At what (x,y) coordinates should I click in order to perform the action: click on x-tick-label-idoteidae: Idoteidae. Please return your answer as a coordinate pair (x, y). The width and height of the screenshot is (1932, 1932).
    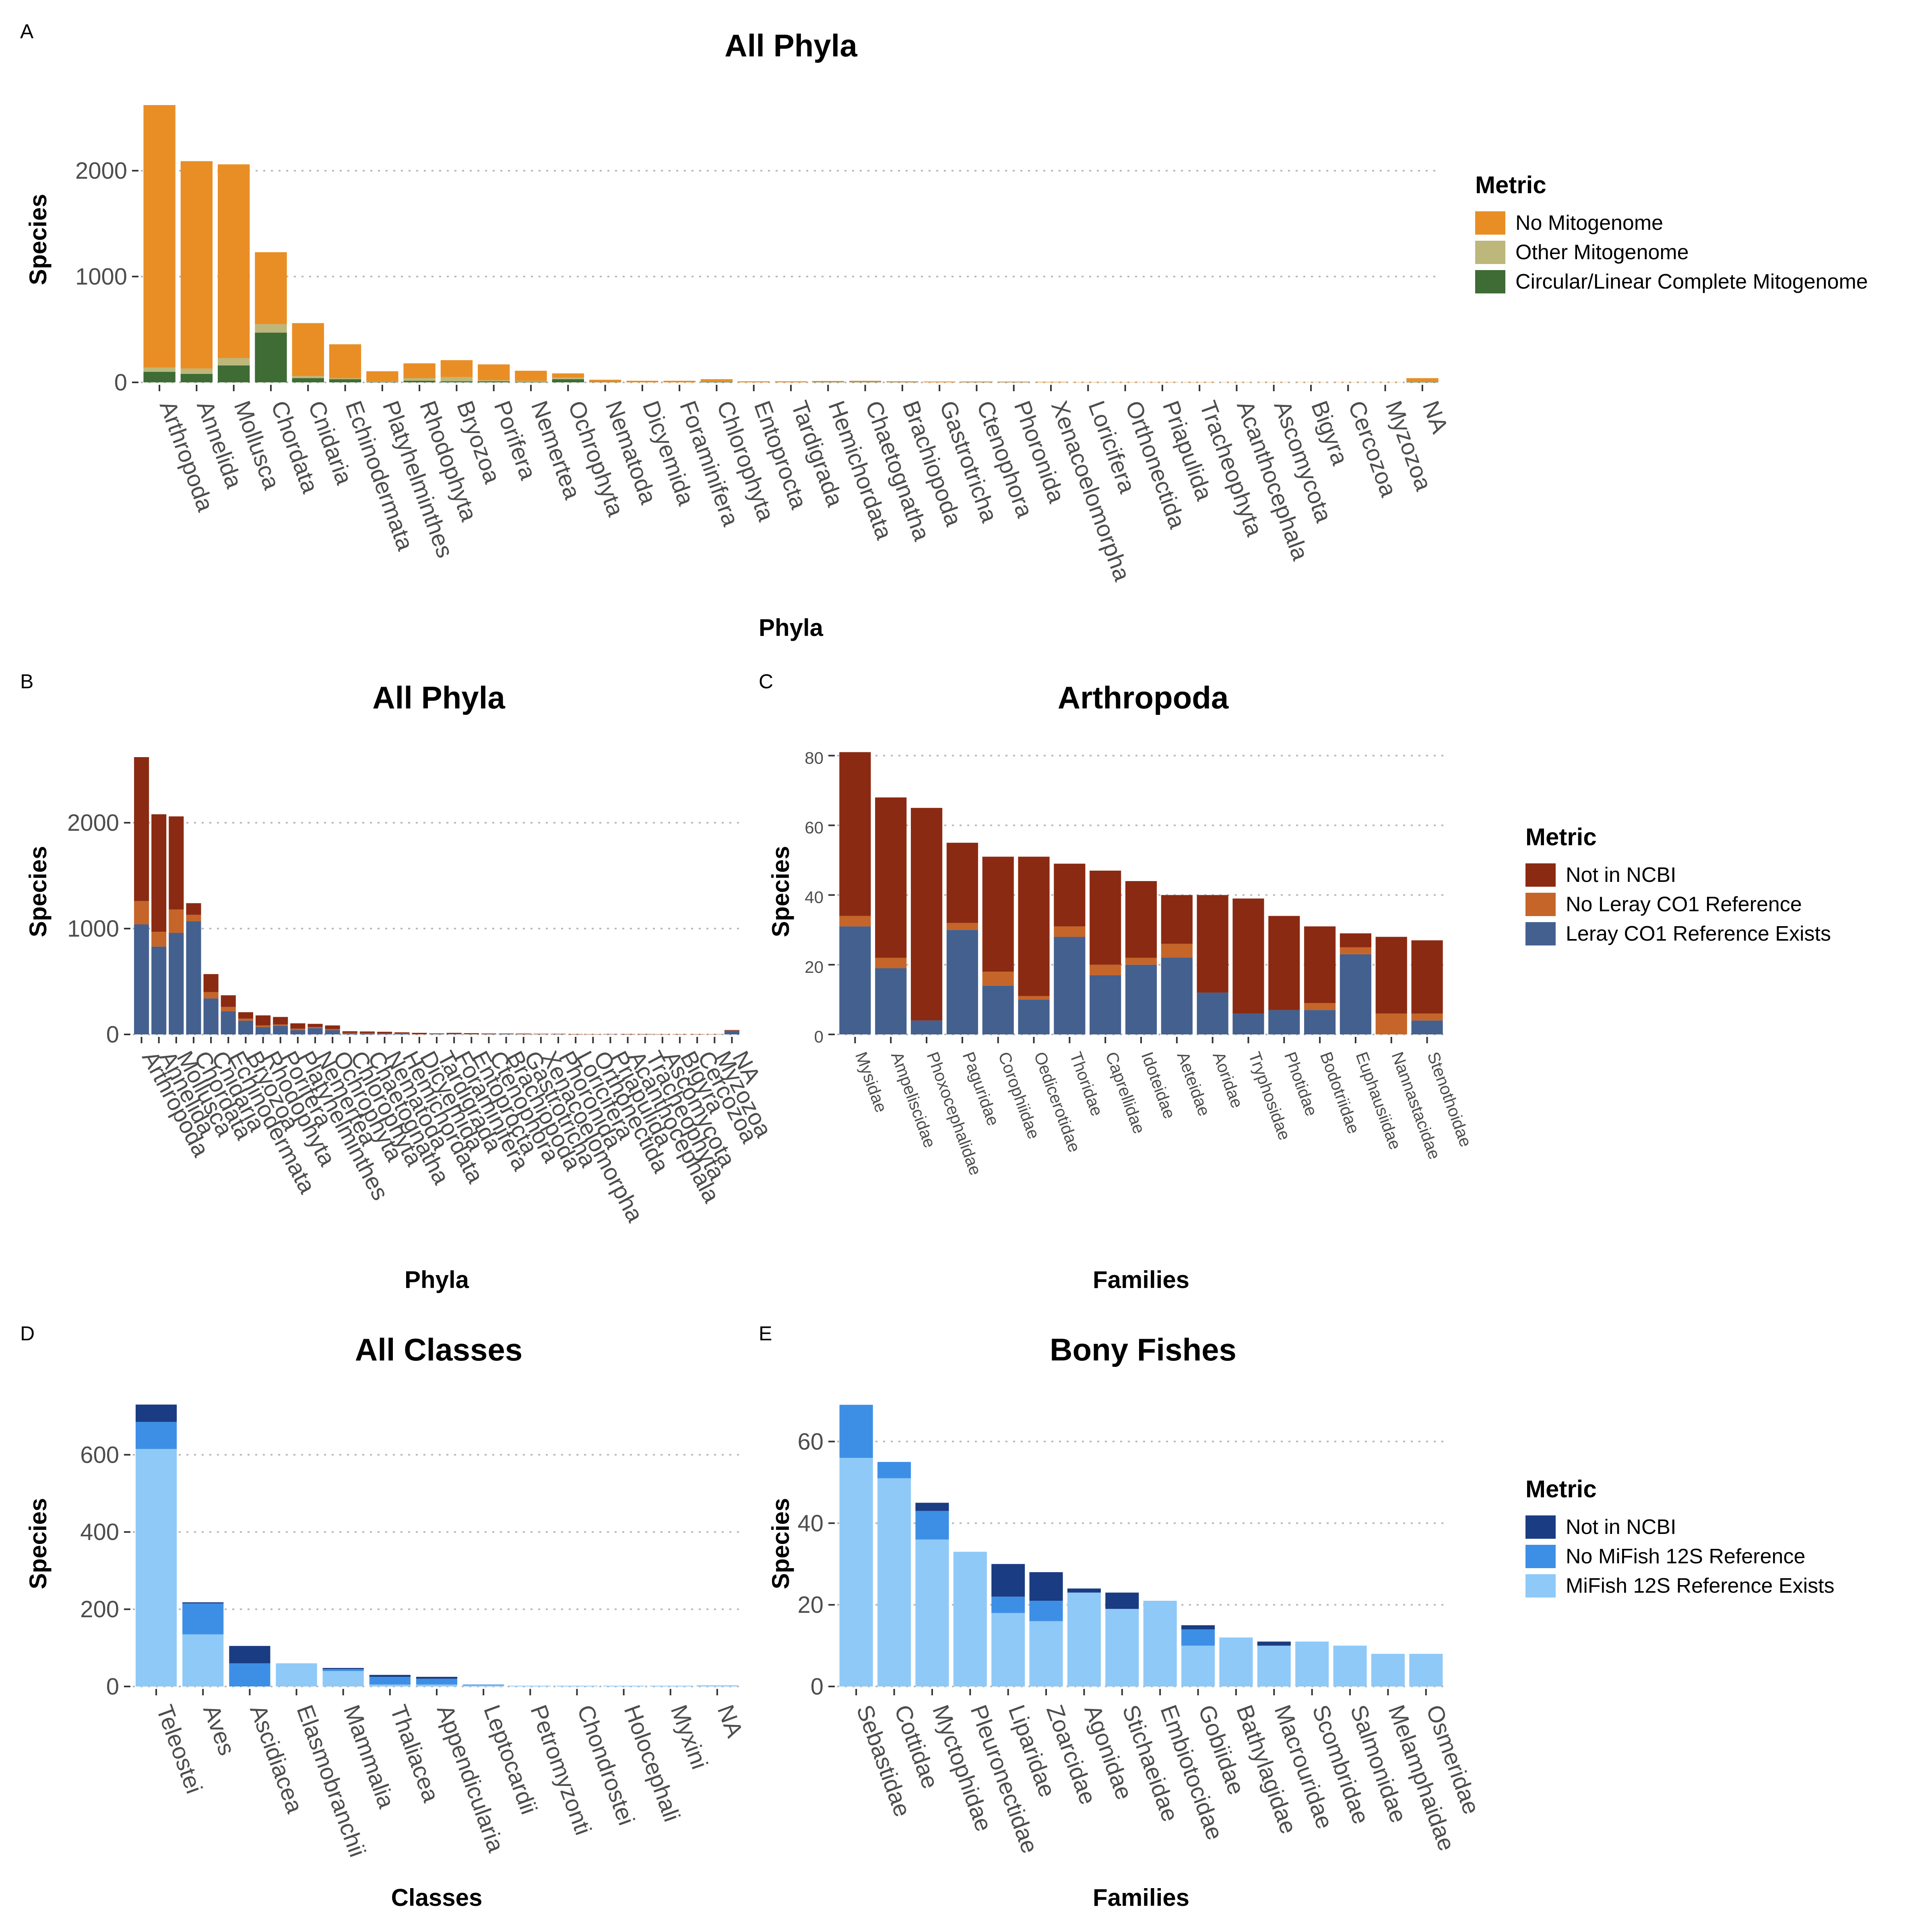
    Looking at the image, I should click on (1158, 1085).